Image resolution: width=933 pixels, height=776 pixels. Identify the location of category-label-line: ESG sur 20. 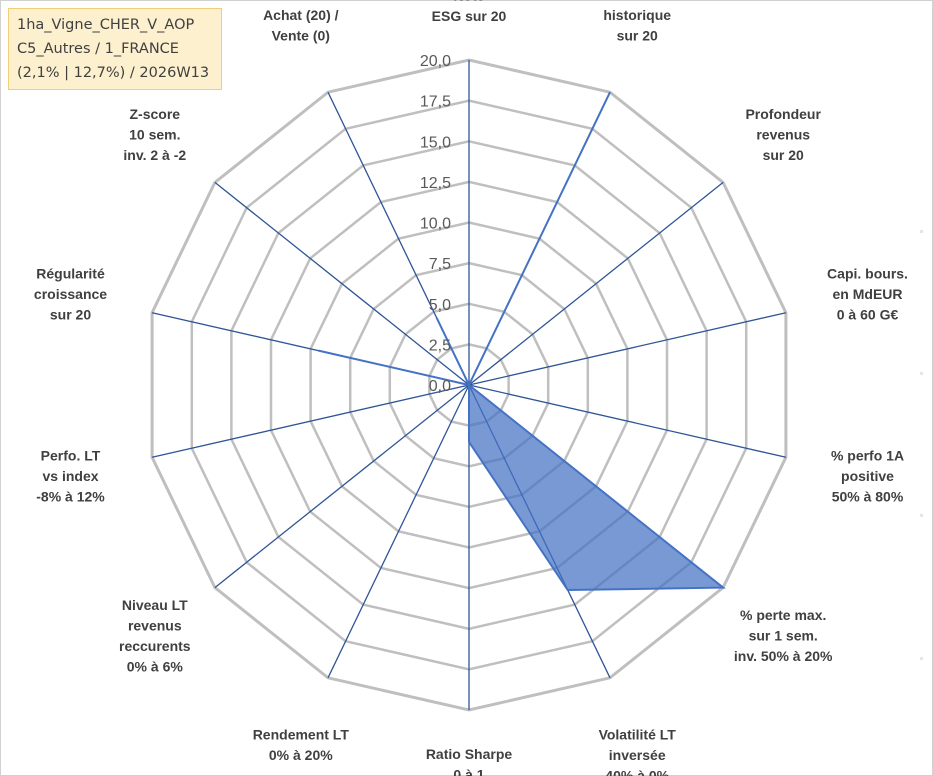
(469, 16).